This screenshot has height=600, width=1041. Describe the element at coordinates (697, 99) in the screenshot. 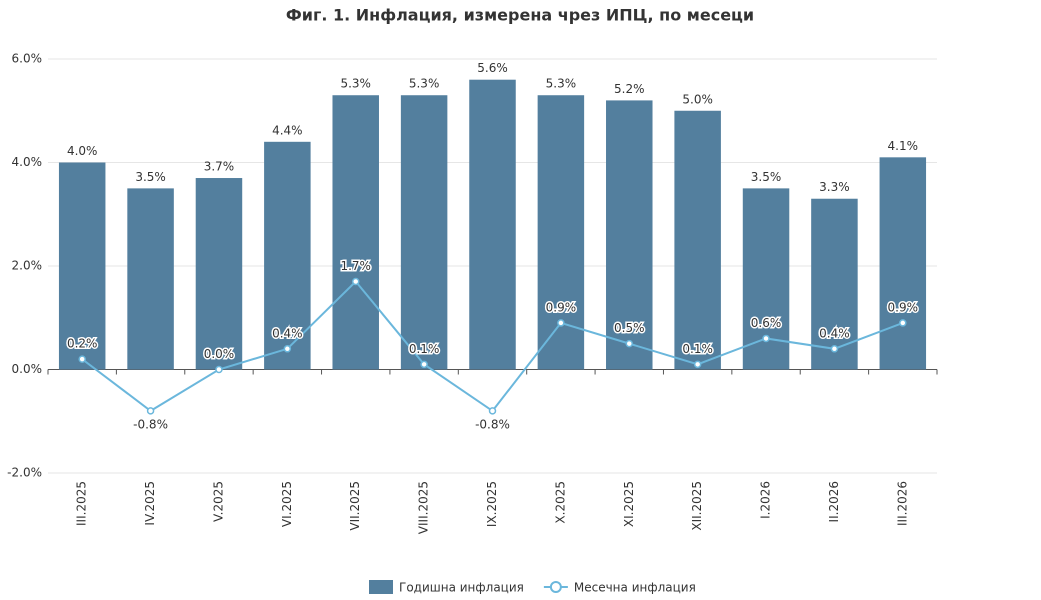

I see `bar-value-label: 5.0%` at that location.